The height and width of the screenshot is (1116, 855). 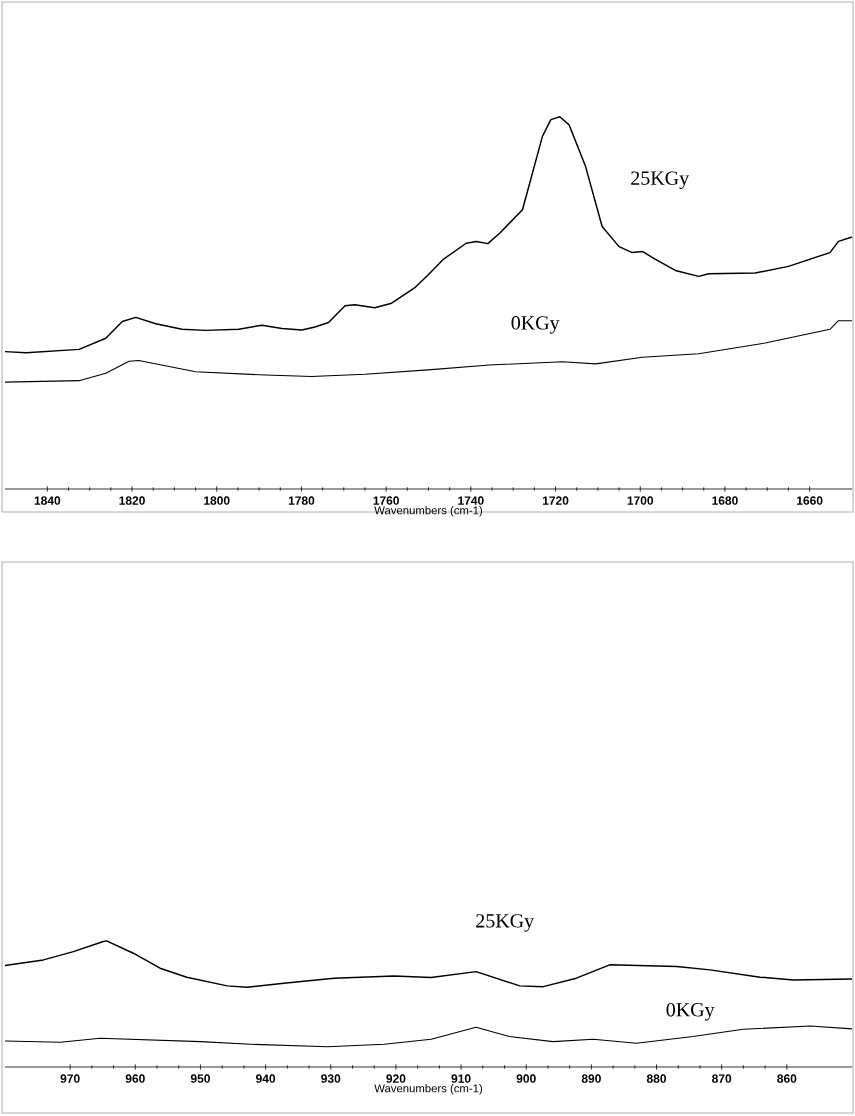 What do you see at coordinates (725, 500) in the screenshot?
I see `x-tick-label: 1680` at bounding box center [725, 500].